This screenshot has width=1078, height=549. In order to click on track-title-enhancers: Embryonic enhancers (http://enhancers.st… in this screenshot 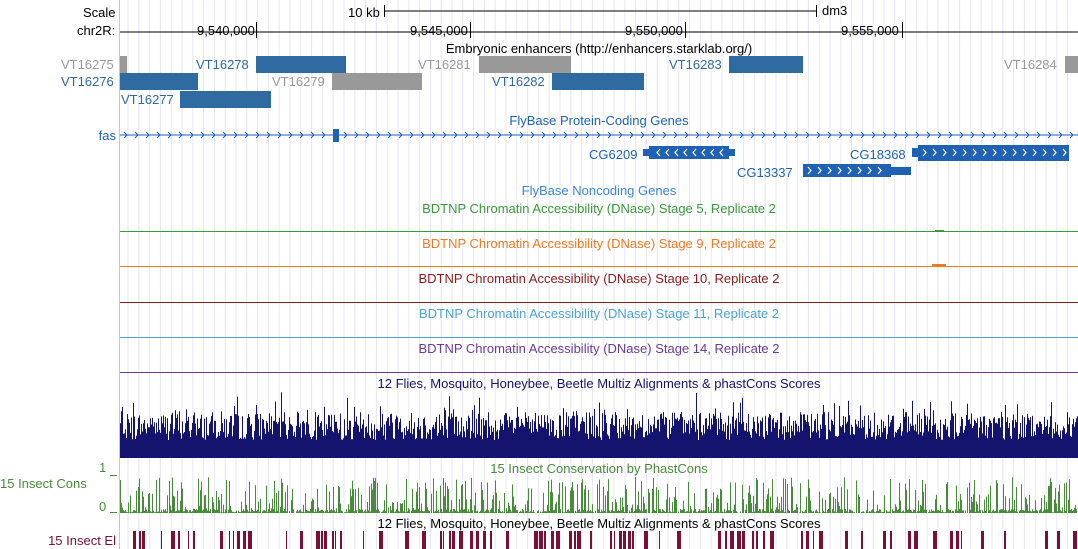, I will do `click(599, 48)`.